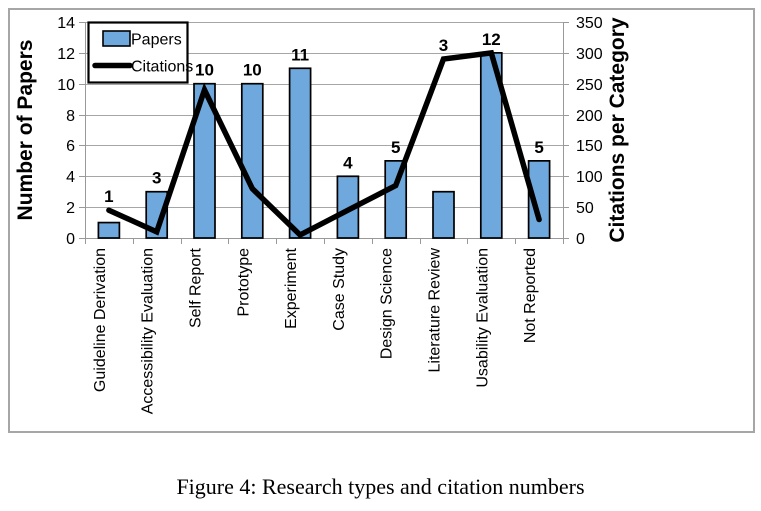  Describe the element at coordinates (291, 287) in the screenshot. I see `category-label: Experiment` at that location.